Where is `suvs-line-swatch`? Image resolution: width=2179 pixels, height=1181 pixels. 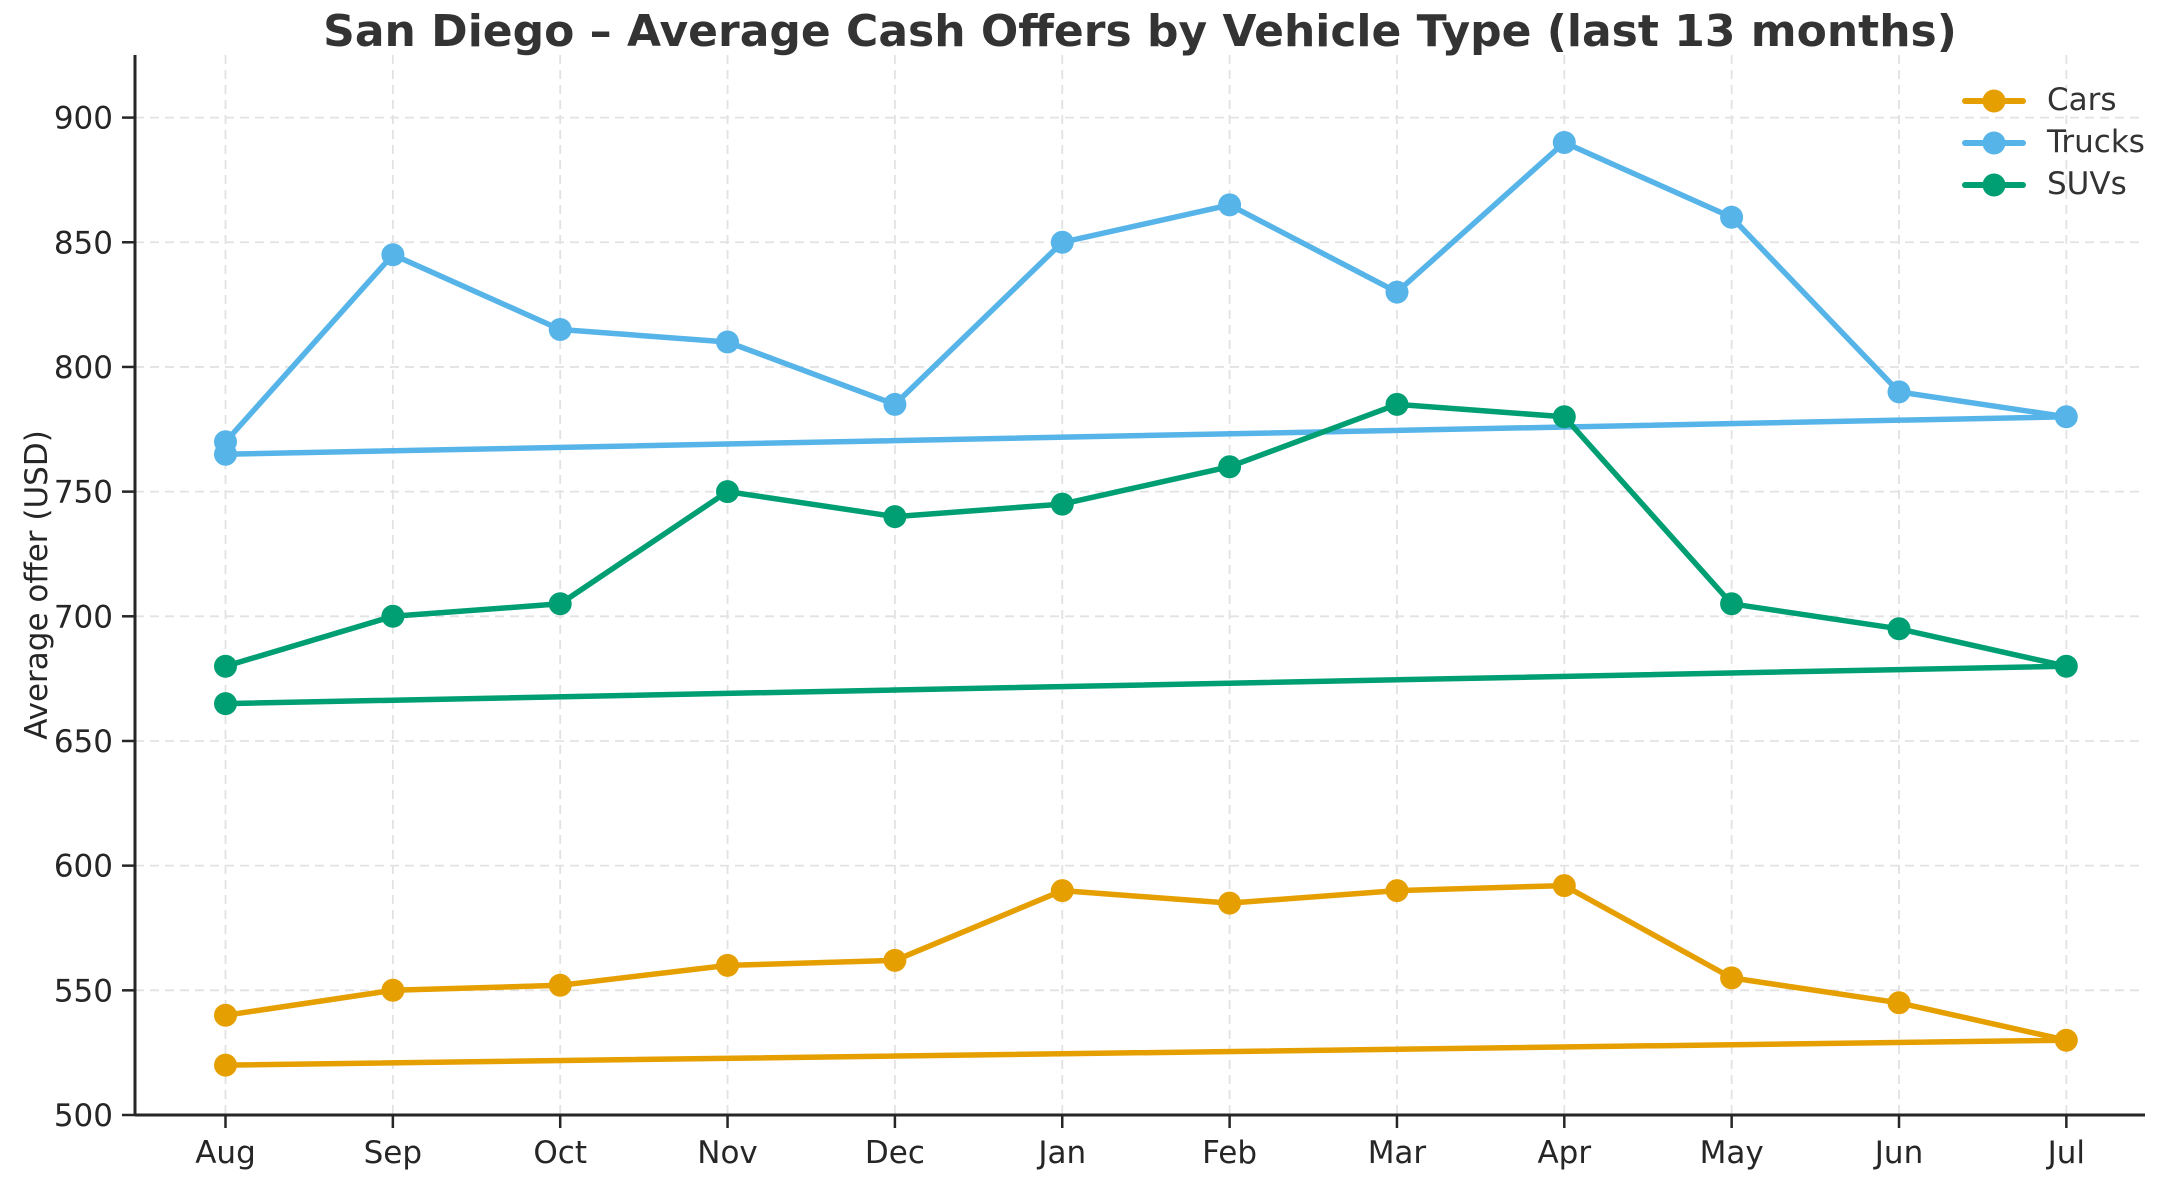 suvs-line-swatch is located at coordinates (1994, 184).